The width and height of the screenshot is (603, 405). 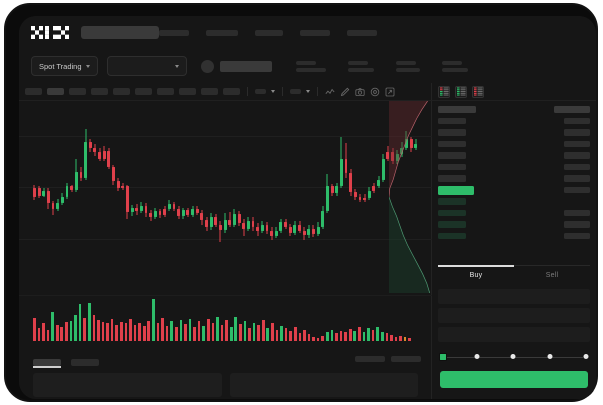 What do you see at coordinates (360, 69) in the screenshot?
I see `stat-value` at bounding box center [360, 69].